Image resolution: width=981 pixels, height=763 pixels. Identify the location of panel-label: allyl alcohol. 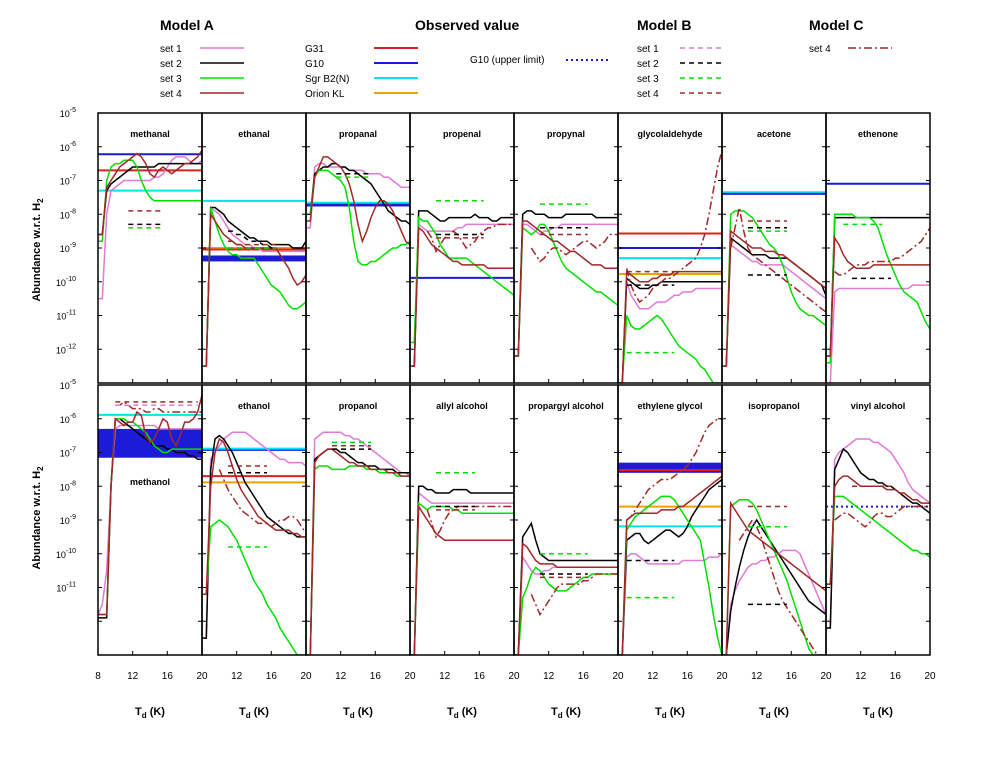
(462, 406).